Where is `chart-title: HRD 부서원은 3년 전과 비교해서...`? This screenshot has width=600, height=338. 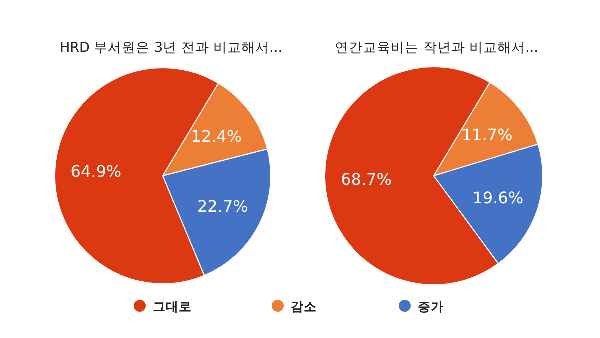
chart-title: HRD 부서원은 3년 전과 비교해서... is located at coordinates (171, 48).